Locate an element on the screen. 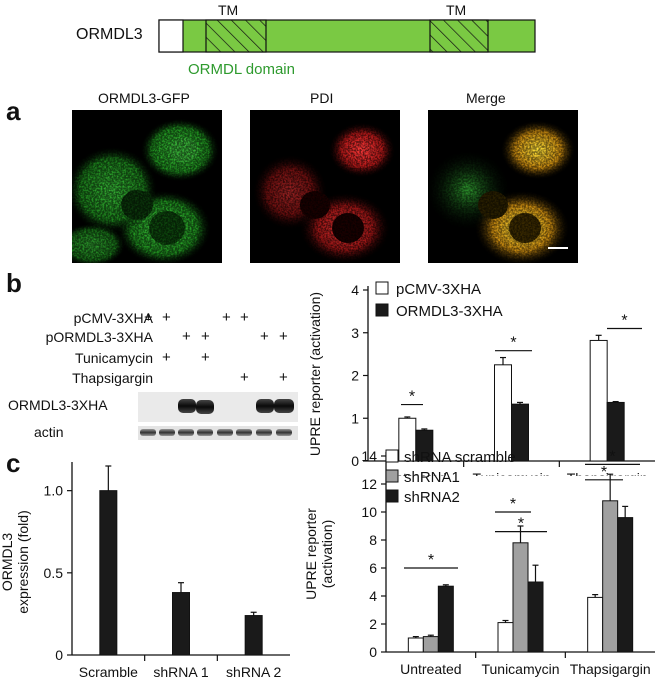 This screenshot has width=659, height=685. legend-label: shRNA2 is located at coordinates (432, 497).